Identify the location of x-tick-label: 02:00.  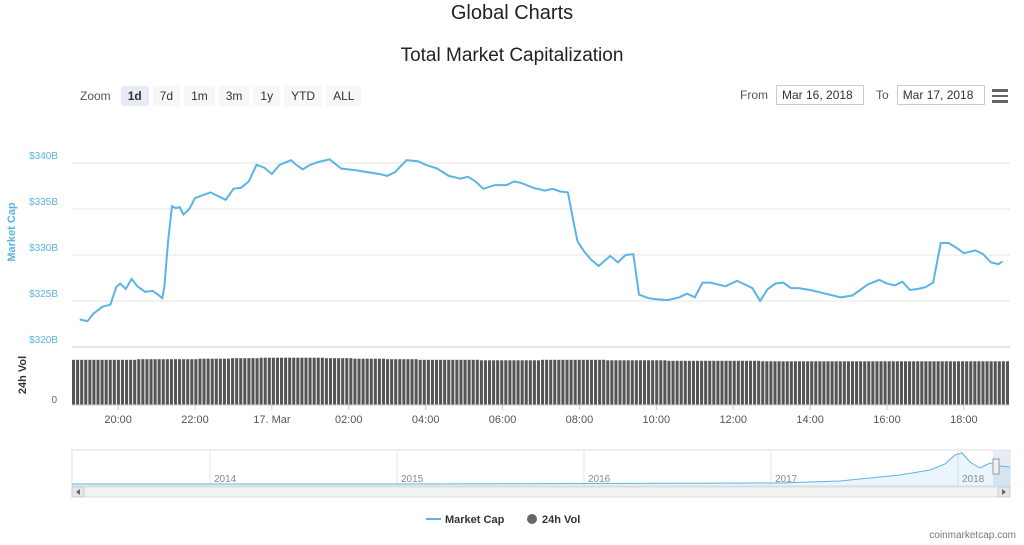
(349, 420).